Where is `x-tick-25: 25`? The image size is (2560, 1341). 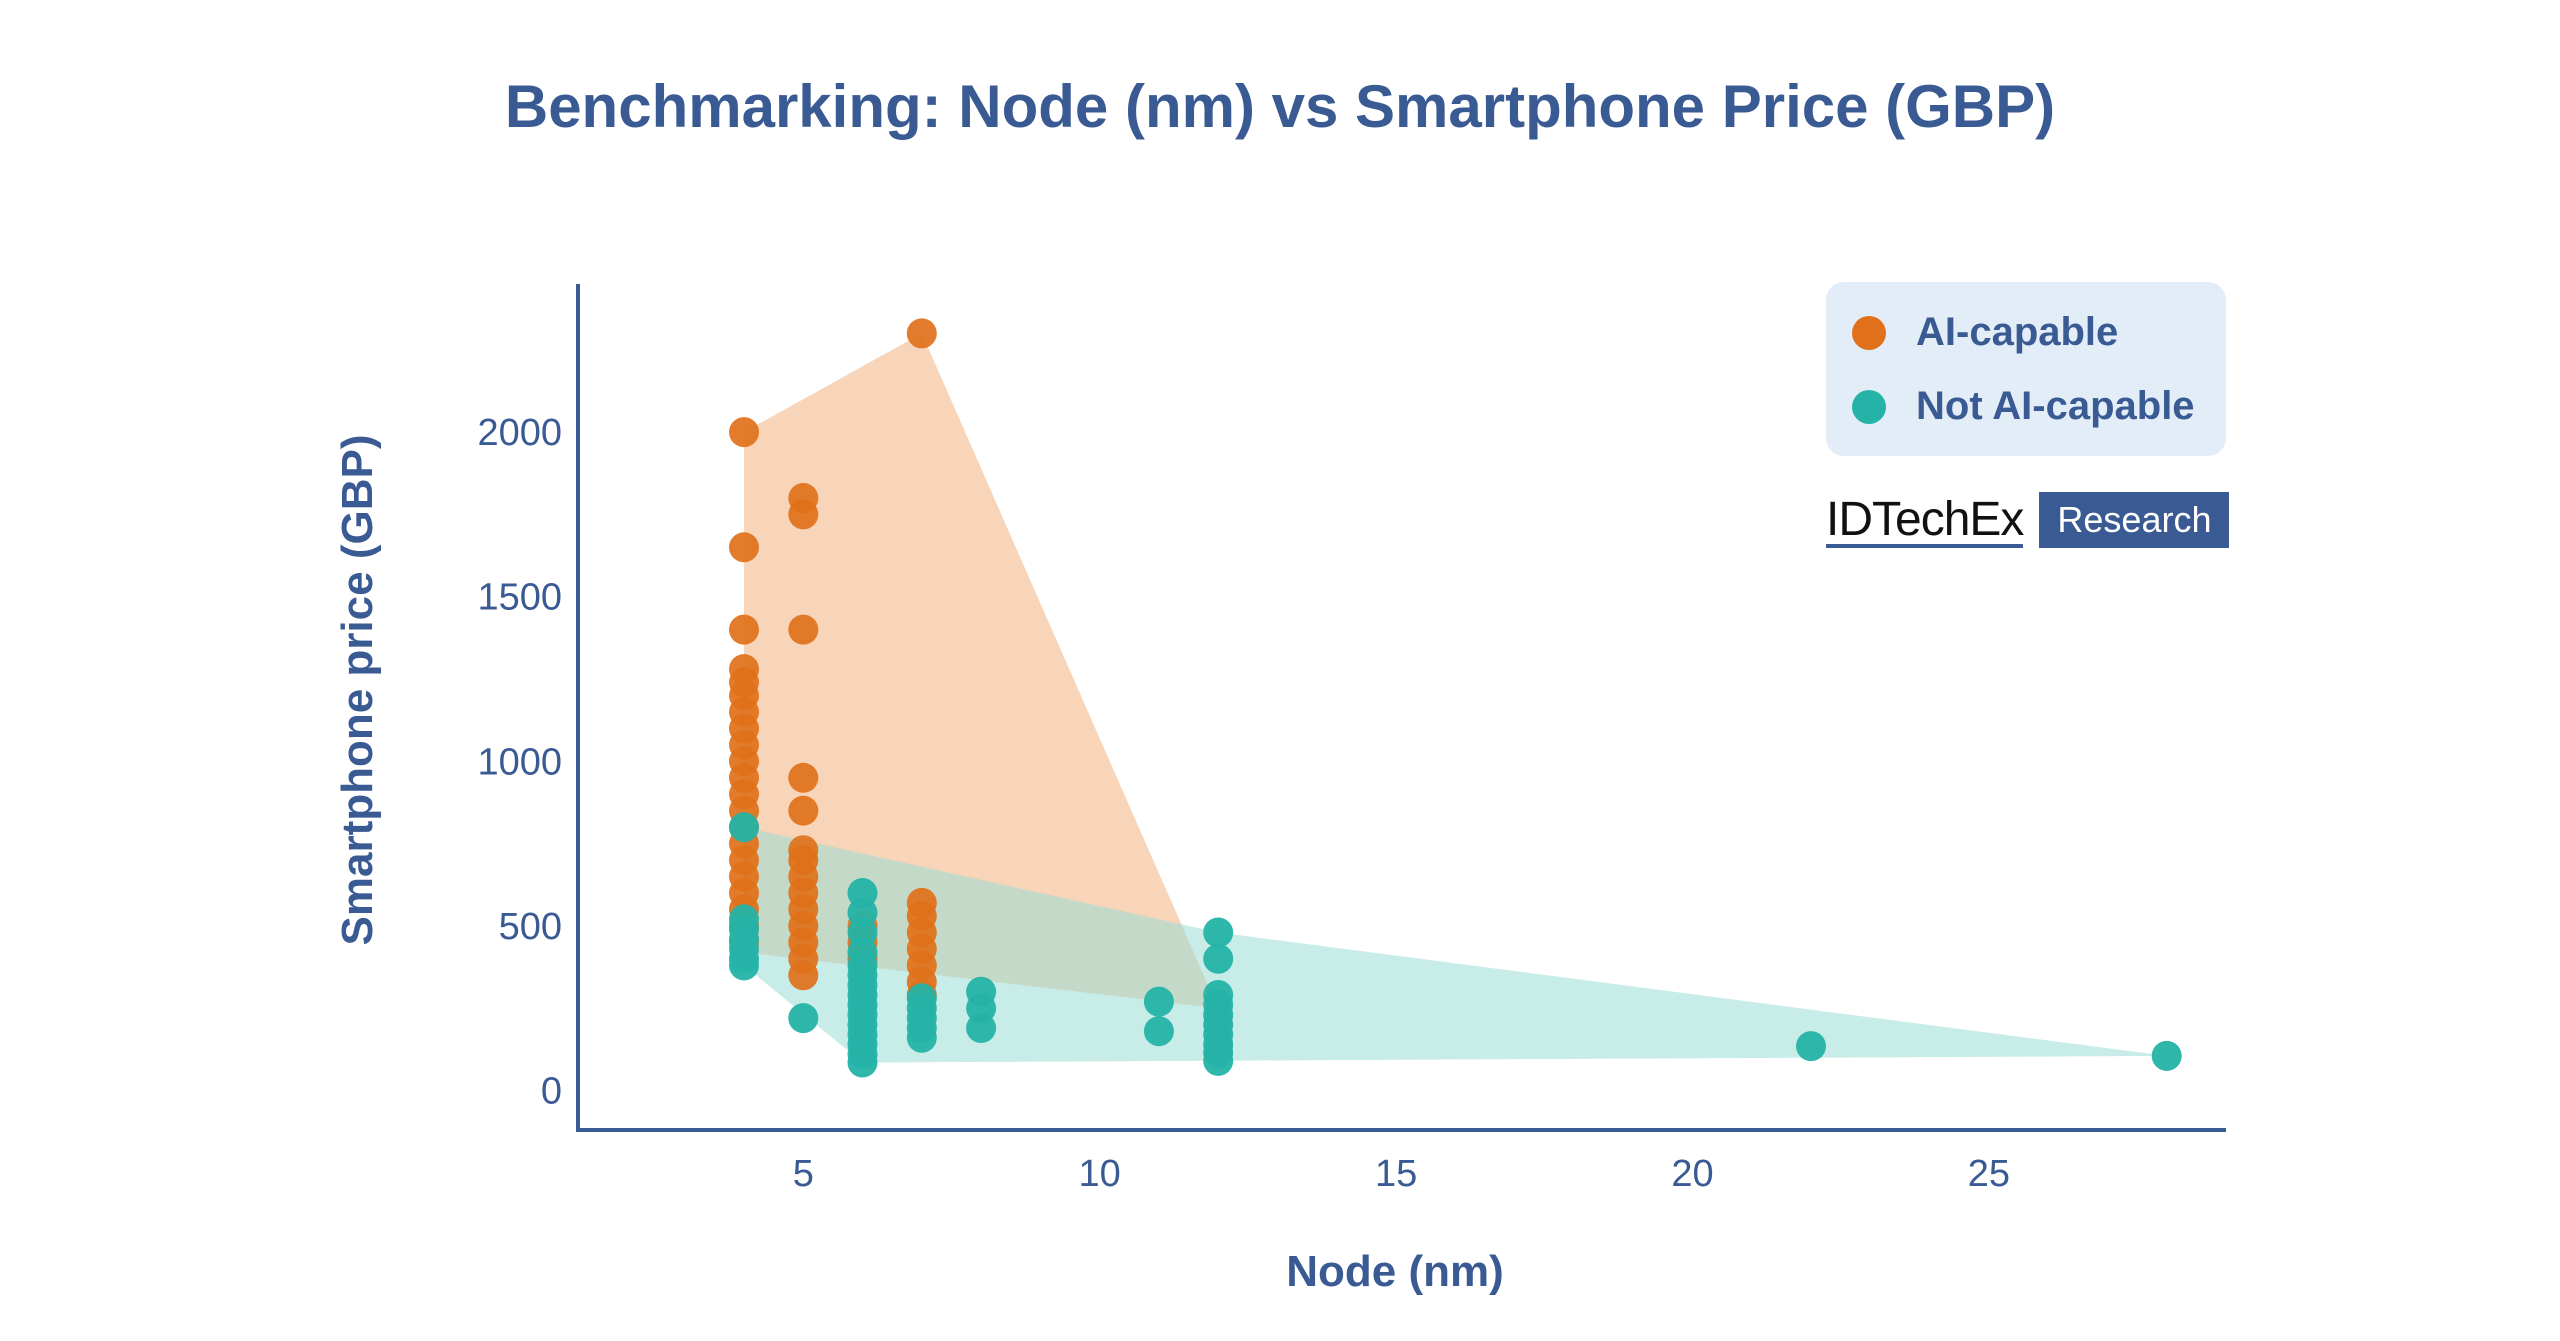
x-tick-25: 25 is located at coordinates (1989, 1174).